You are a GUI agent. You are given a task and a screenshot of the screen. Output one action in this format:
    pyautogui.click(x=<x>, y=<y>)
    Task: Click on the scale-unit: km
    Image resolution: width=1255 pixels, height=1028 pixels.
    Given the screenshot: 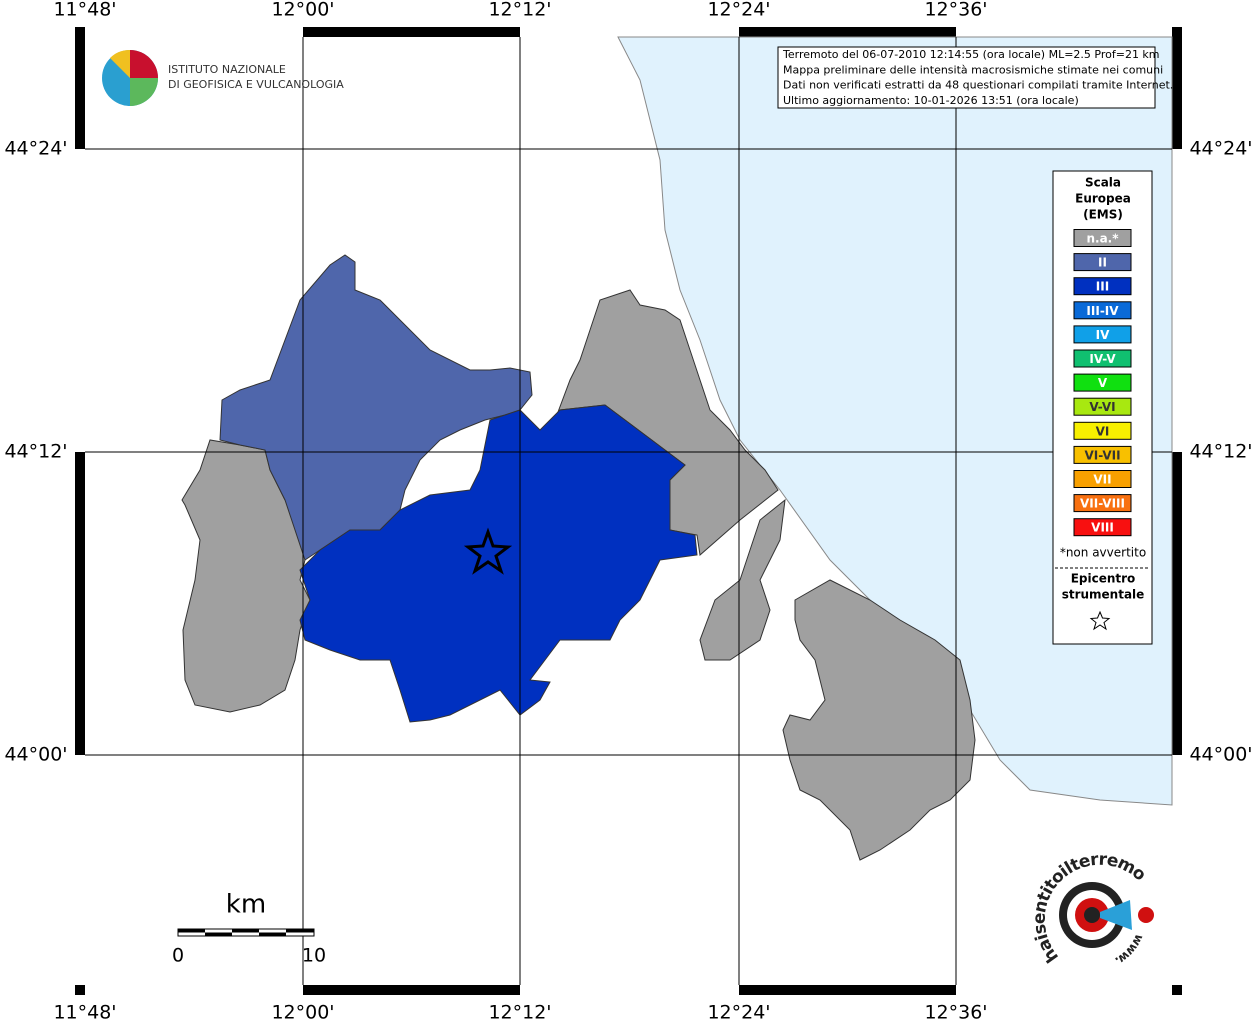 What is the action you would take?
    pyautogui.click(x=246, y=905)
    